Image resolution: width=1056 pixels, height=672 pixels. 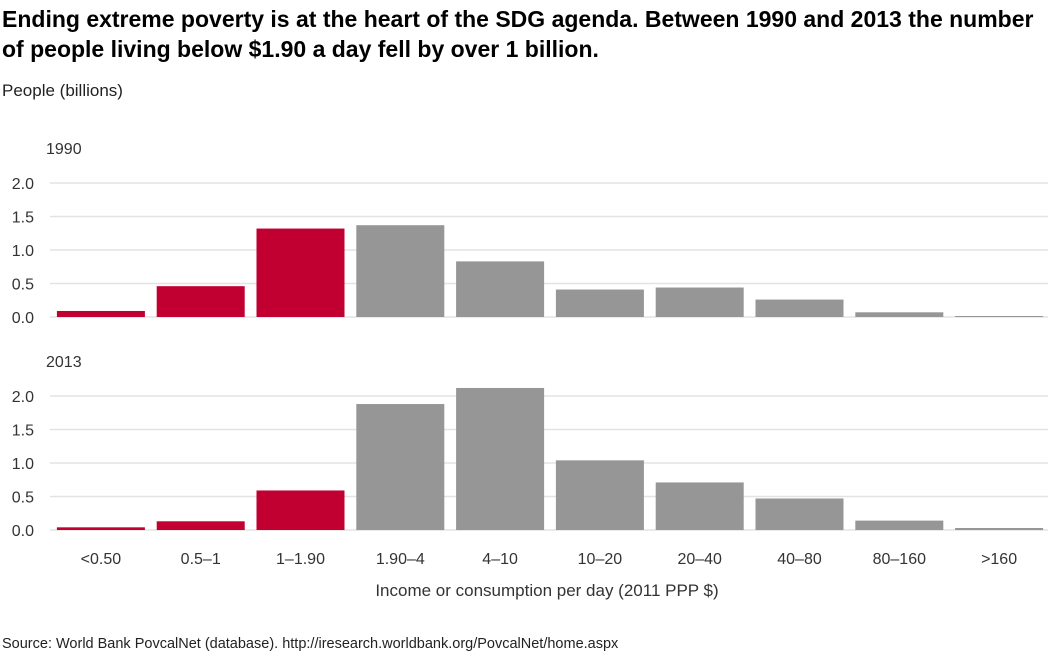 I want to click on x-tick-label: 10–20, so click(x=600, y=559).